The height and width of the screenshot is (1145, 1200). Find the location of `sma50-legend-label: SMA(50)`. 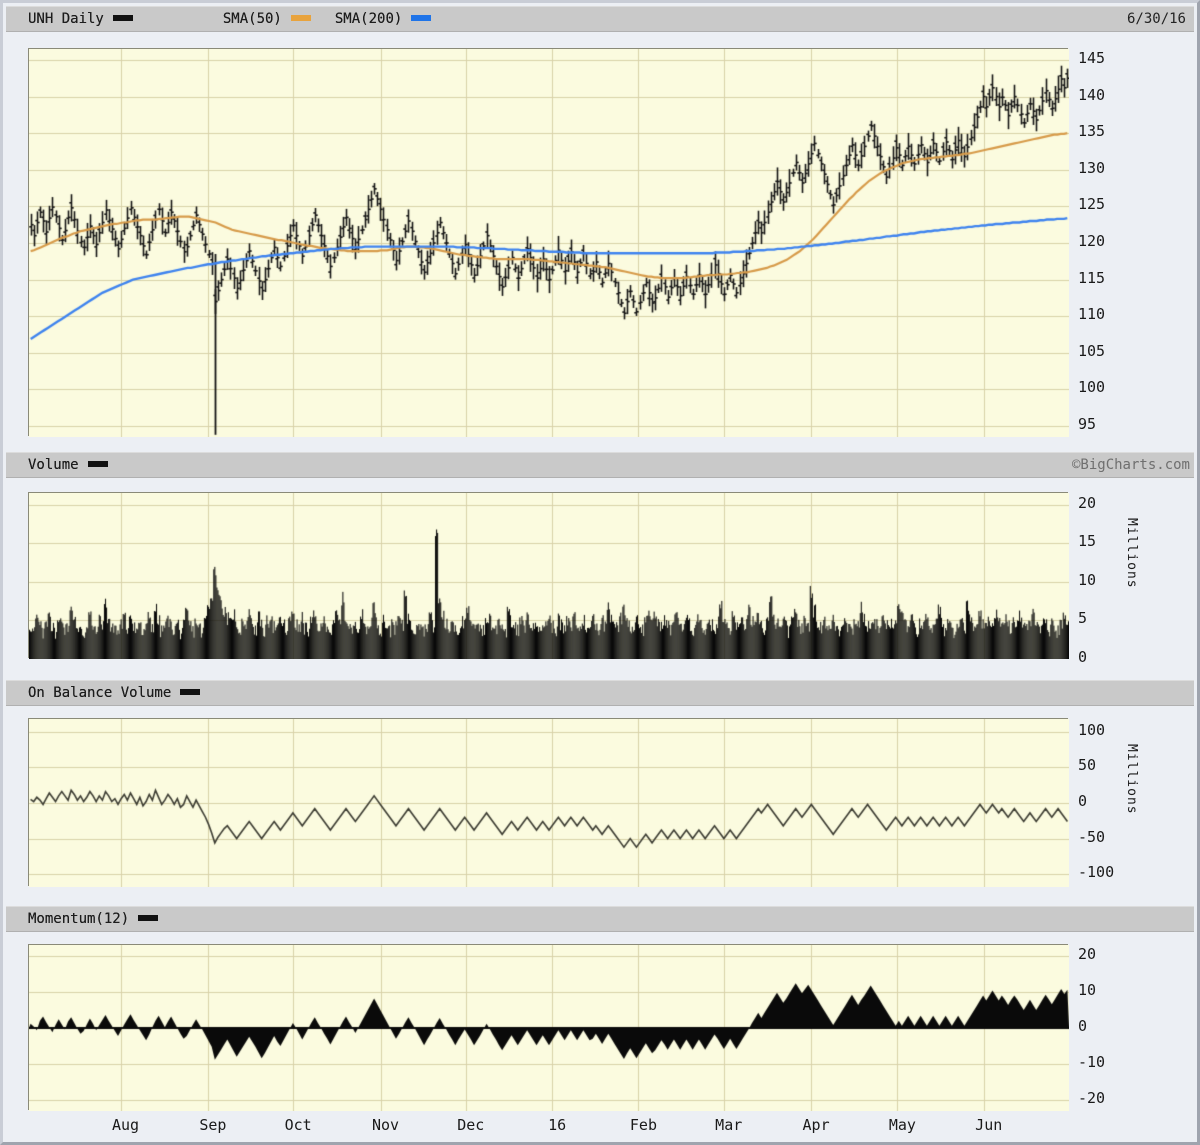

sma50-legend-label: SMA(50) is located at coordinates (252, 19).